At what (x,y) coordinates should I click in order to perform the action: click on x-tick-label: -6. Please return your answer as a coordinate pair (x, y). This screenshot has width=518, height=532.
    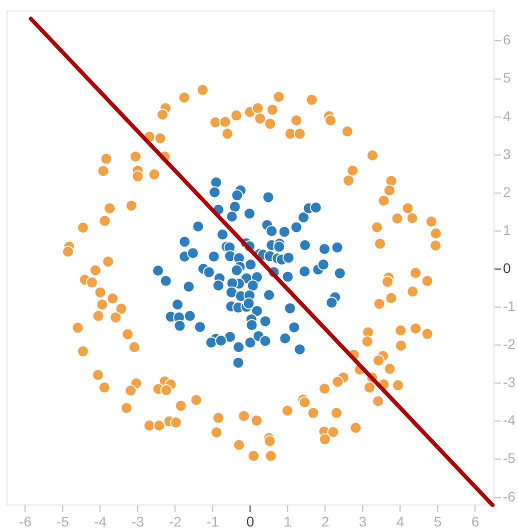
    Looking at the image, I should click on (25, 521).